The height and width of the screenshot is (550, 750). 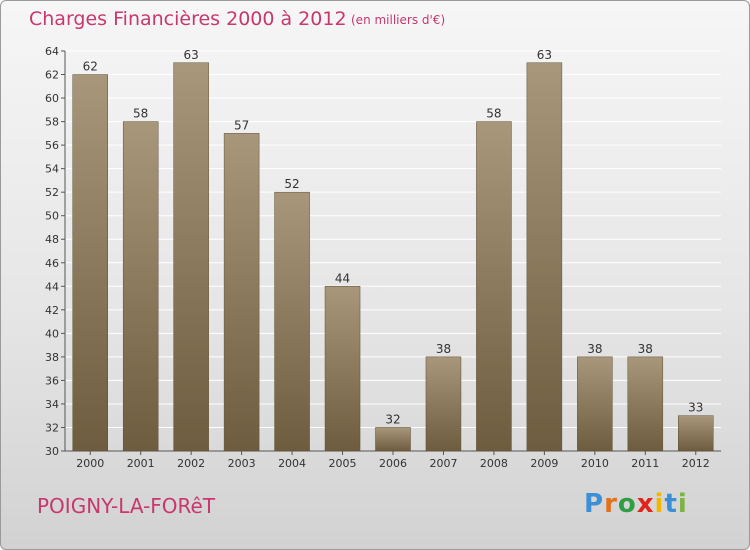 What do you see at coordinates (52, 286) in the screenshot?
I see `y-tick-label: 44` at bounding box center [52, 286].